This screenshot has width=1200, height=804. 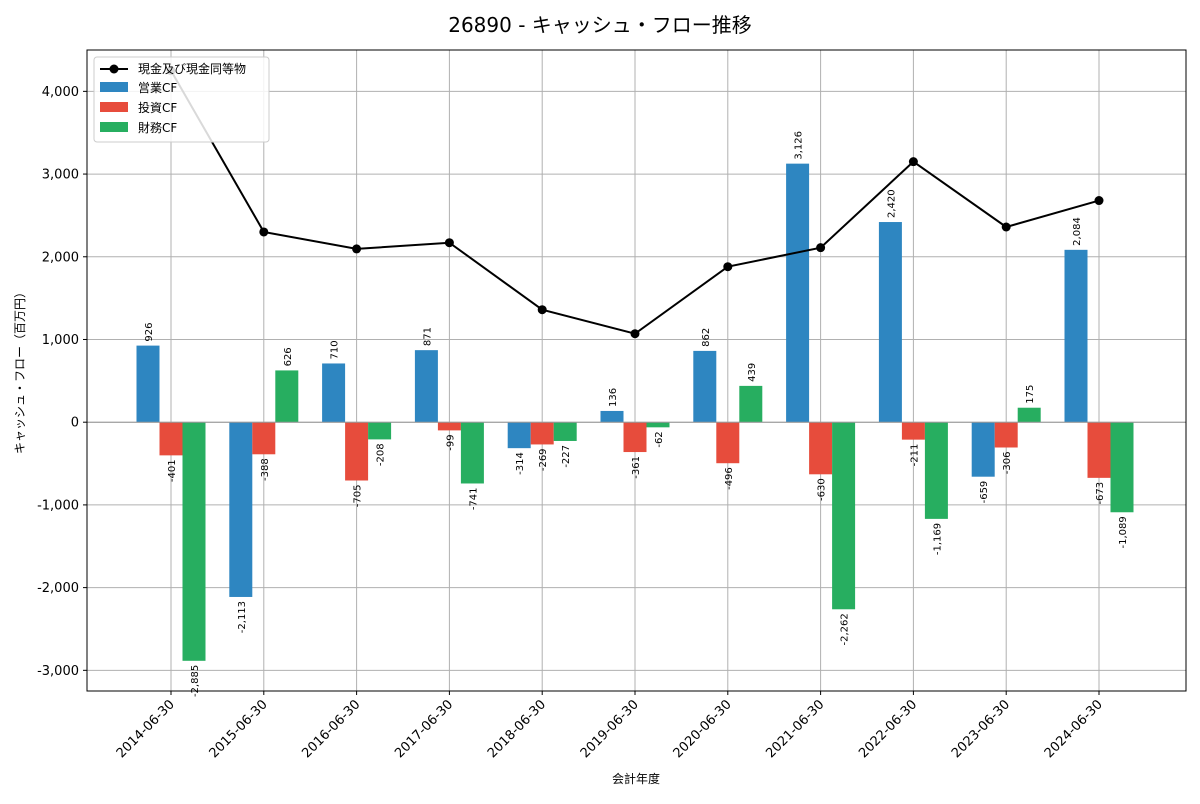 I want to click on x-tick-label: 2019-06-30, so click(x=610, y=729).